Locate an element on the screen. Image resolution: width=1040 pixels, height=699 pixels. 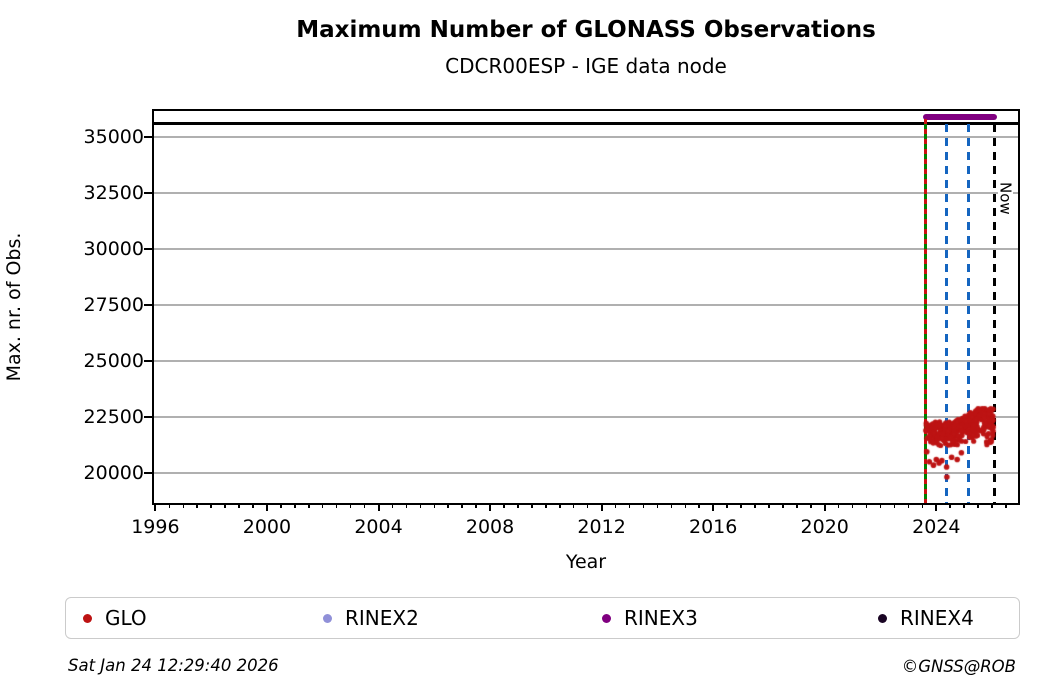
y-tick-label: 32500 is located at coordinates (113, 192).